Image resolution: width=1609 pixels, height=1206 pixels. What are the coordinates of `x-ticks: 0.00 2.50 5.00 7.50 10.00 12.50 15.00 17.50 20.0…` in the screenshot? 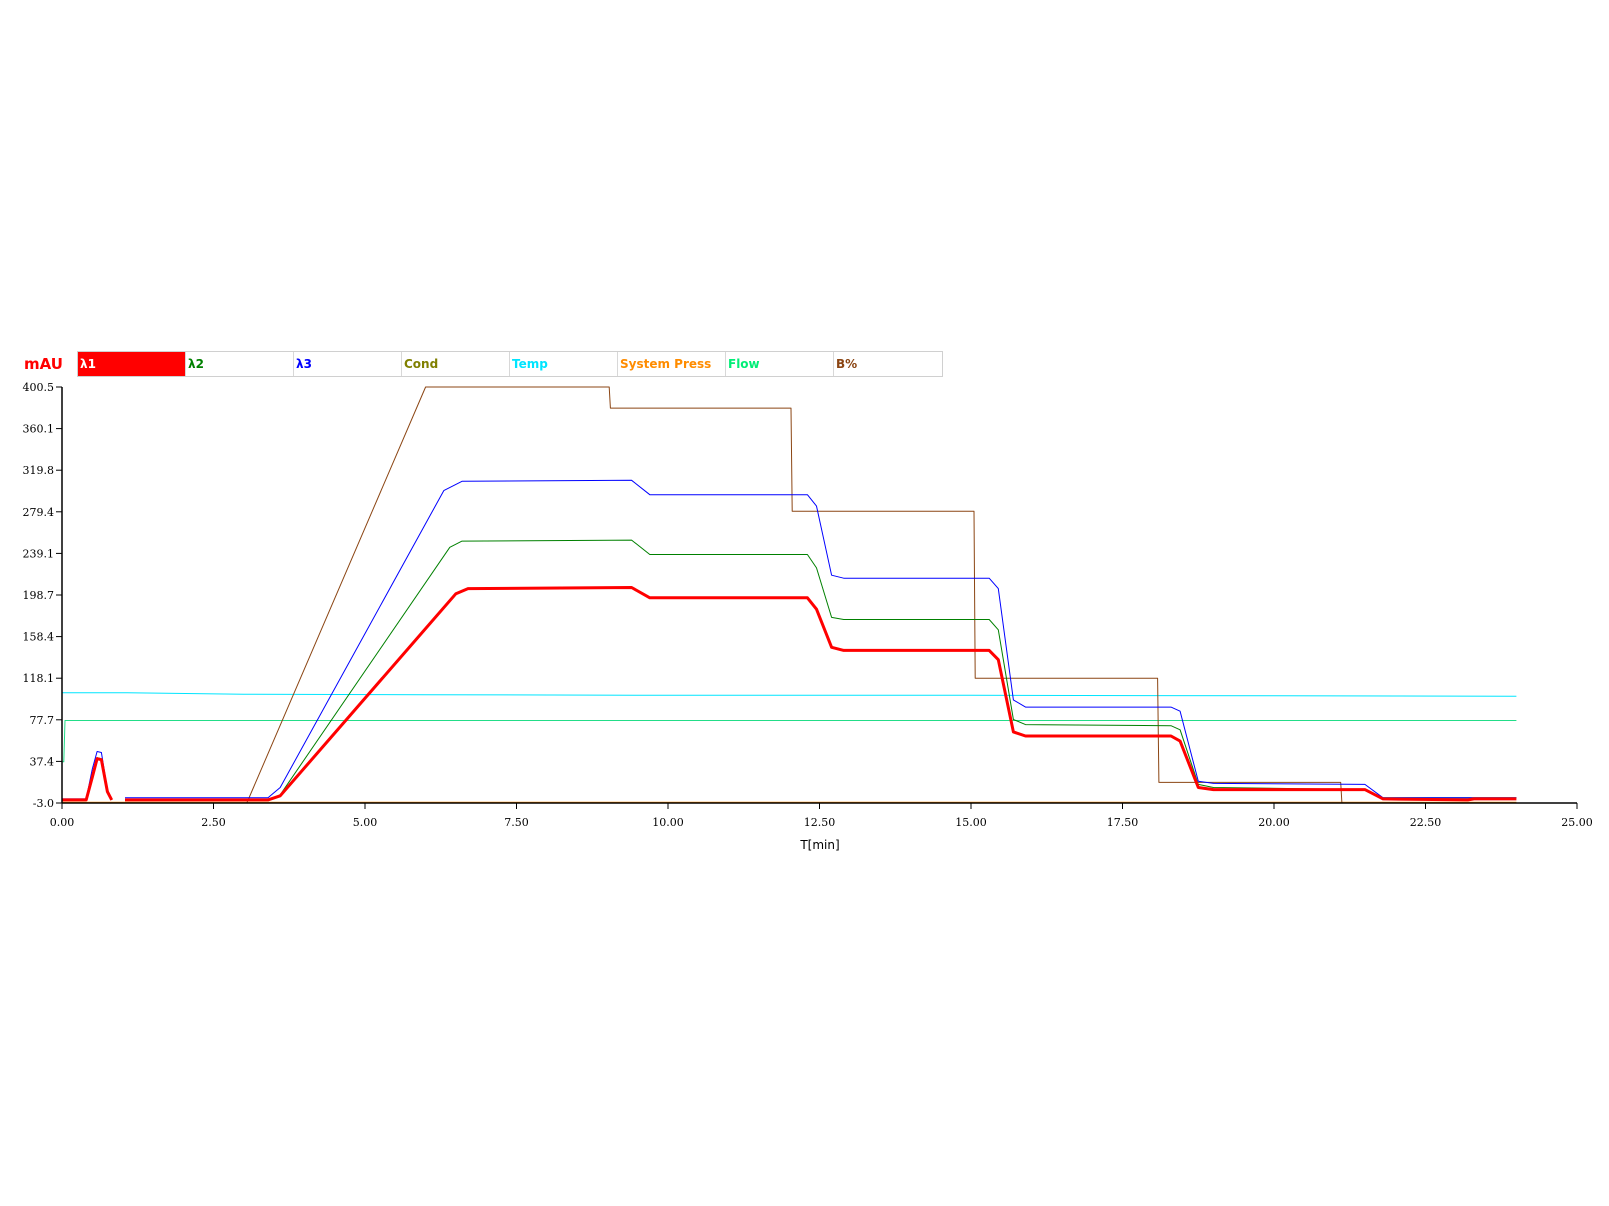 It's located at (821, 816).